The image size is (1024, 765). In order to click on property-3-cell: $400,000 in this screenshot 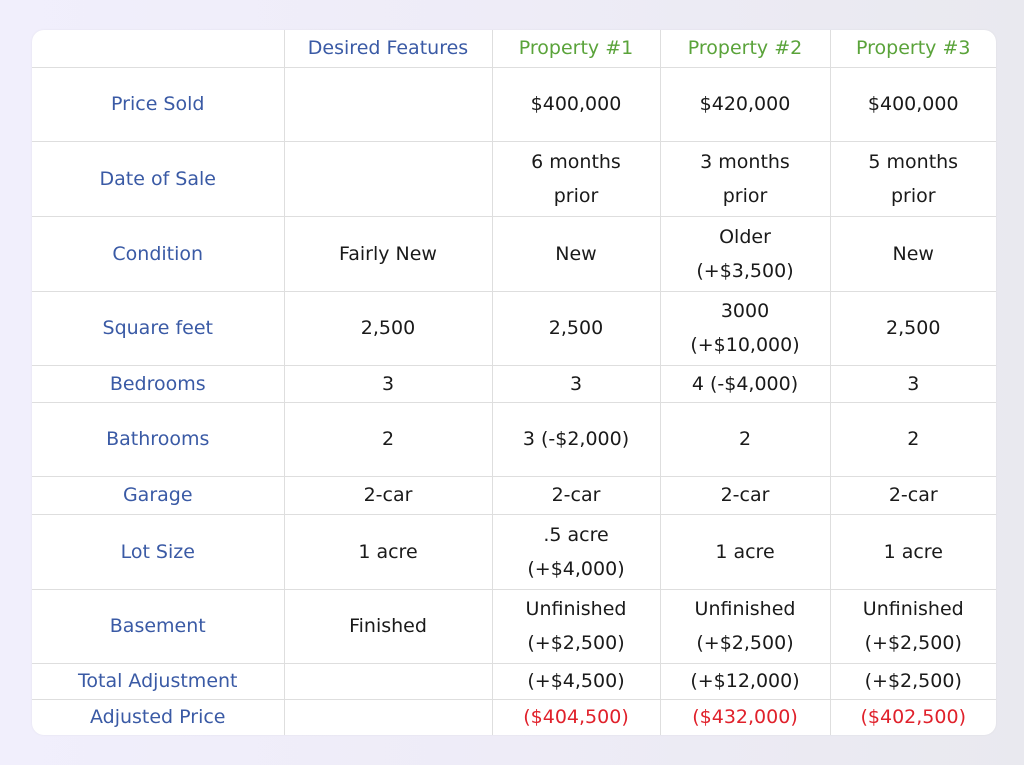, I will do `click(912, 104)`.